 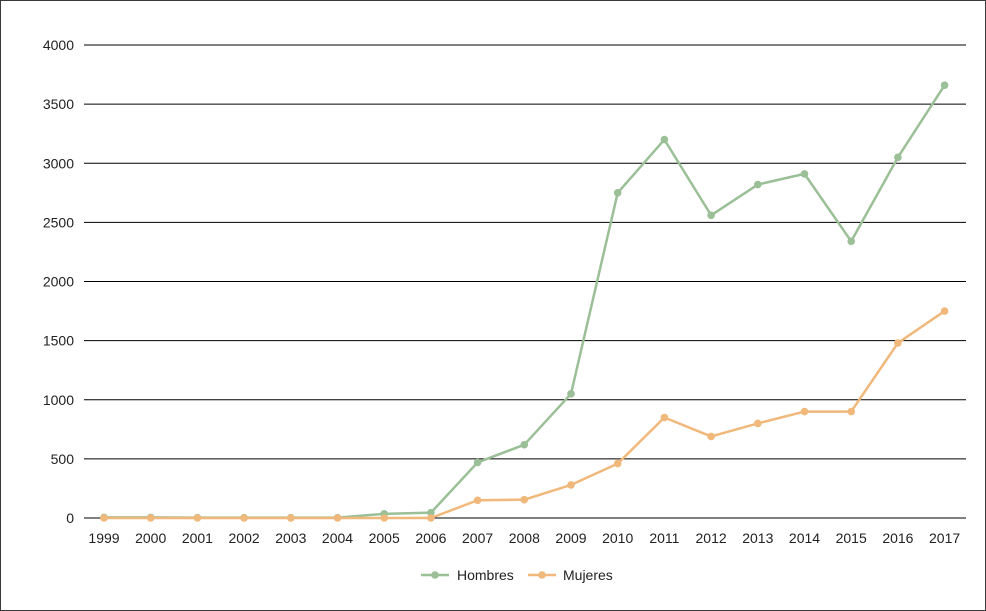 I want to click on x-tick-label: 2012, so click(x=711, y=538).